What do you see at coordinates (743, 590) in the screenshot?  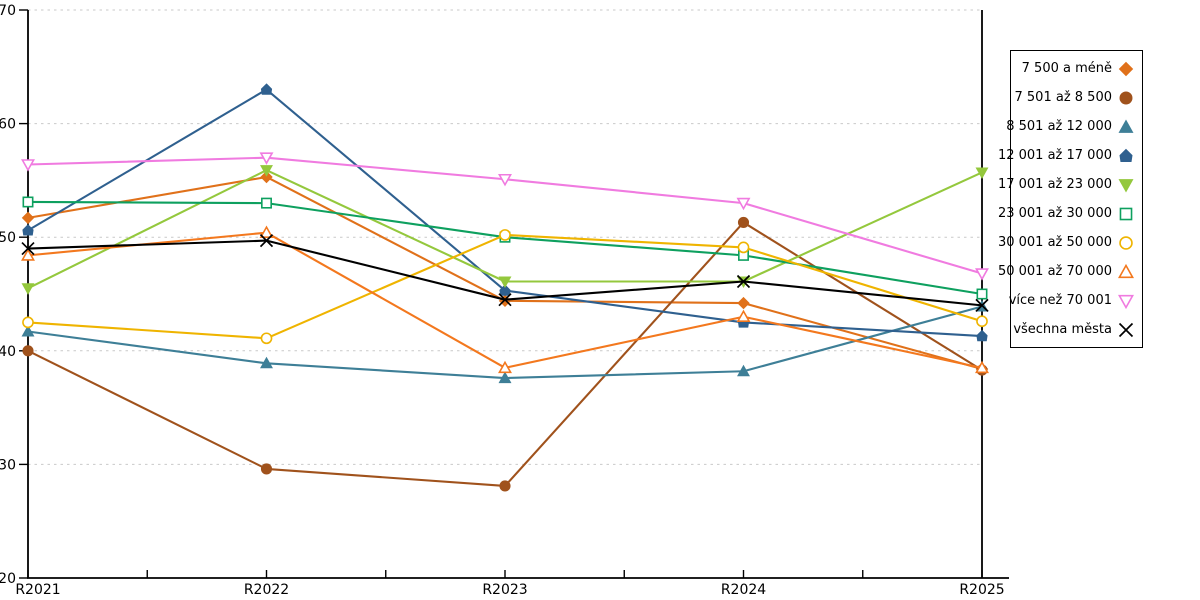 I see `x-tick-label: R2024` at bounding box center [743, 590].